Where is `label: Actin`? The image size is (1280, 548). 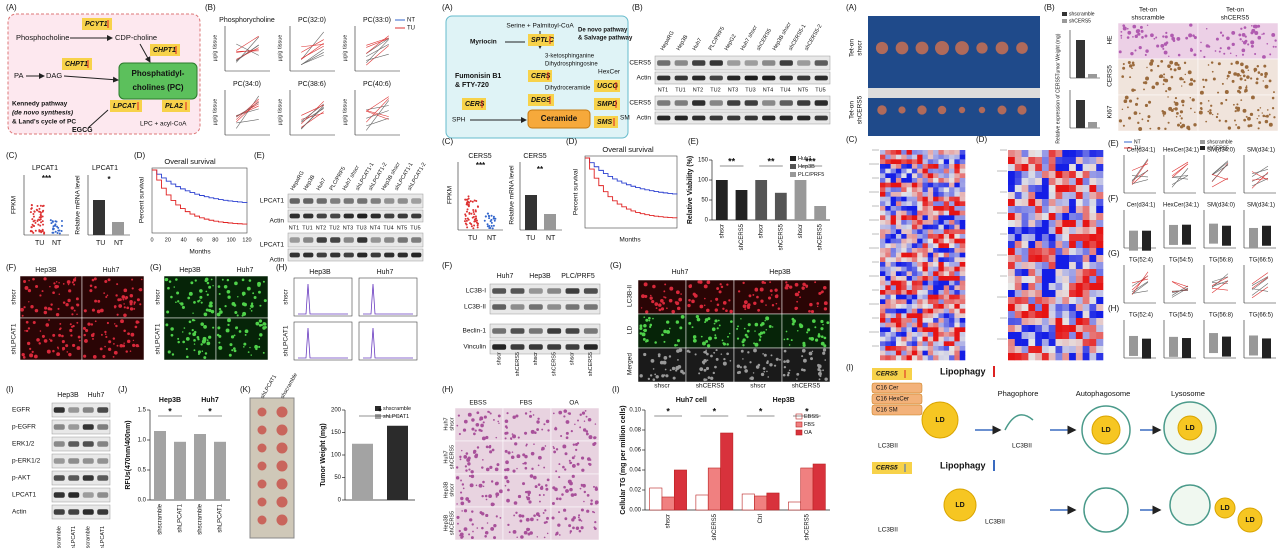 label: Actin is located at coordinates (644, 118).